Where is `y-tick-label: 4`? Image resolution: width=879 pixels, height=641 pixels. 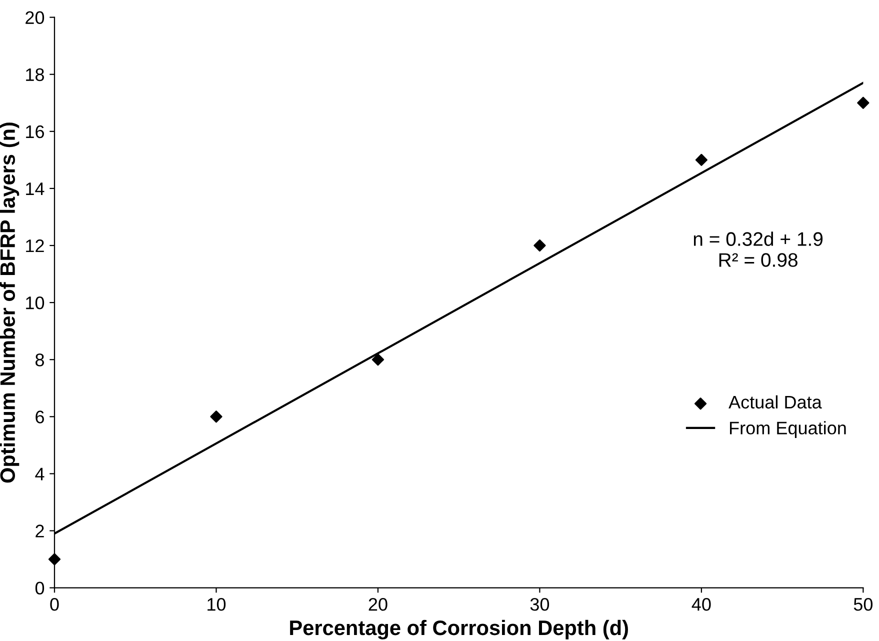
y-tick-label: 4 is located at coordinates (39, 474).